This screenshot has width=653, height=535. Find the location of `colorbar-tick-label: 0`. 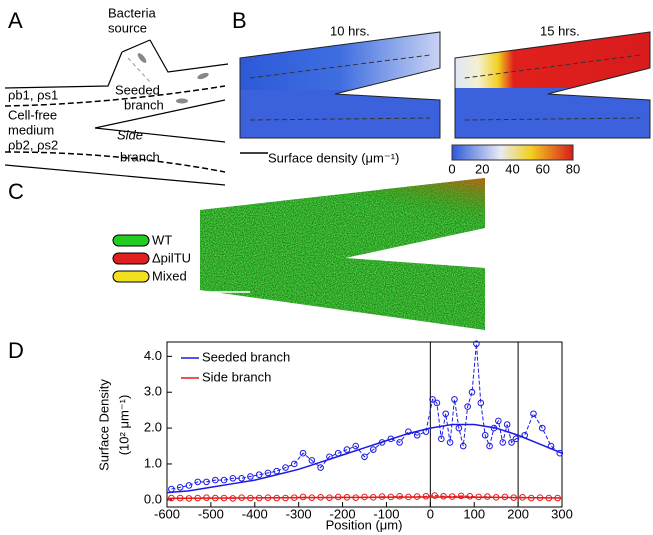

colorbar-tick-label: 0 is located at coordinates (451, 168).